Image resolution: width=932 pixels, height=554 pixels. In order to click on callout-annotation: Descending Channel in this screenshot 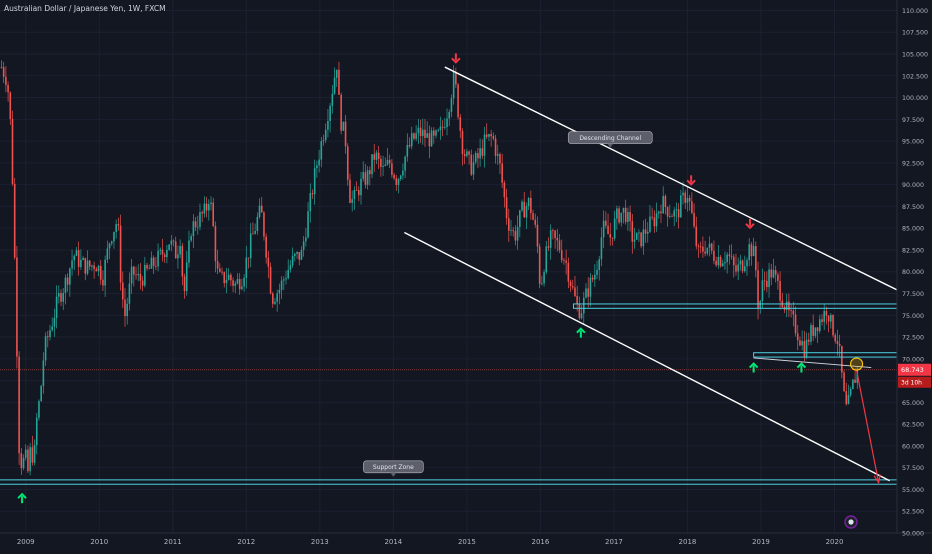, I will do `click(610, 139)`.